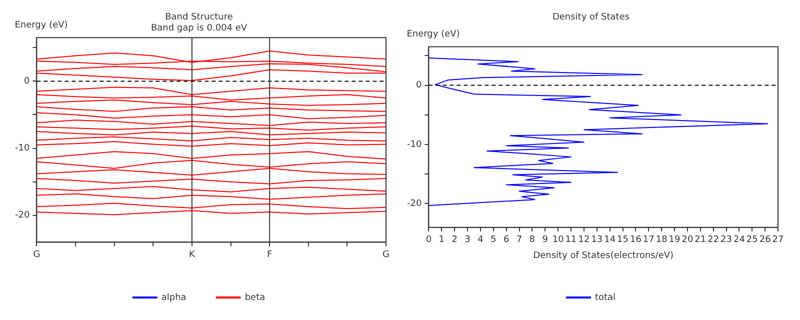 The image size is (800, 320). I want to click on x-tick-label: 12, so click(584, 240).